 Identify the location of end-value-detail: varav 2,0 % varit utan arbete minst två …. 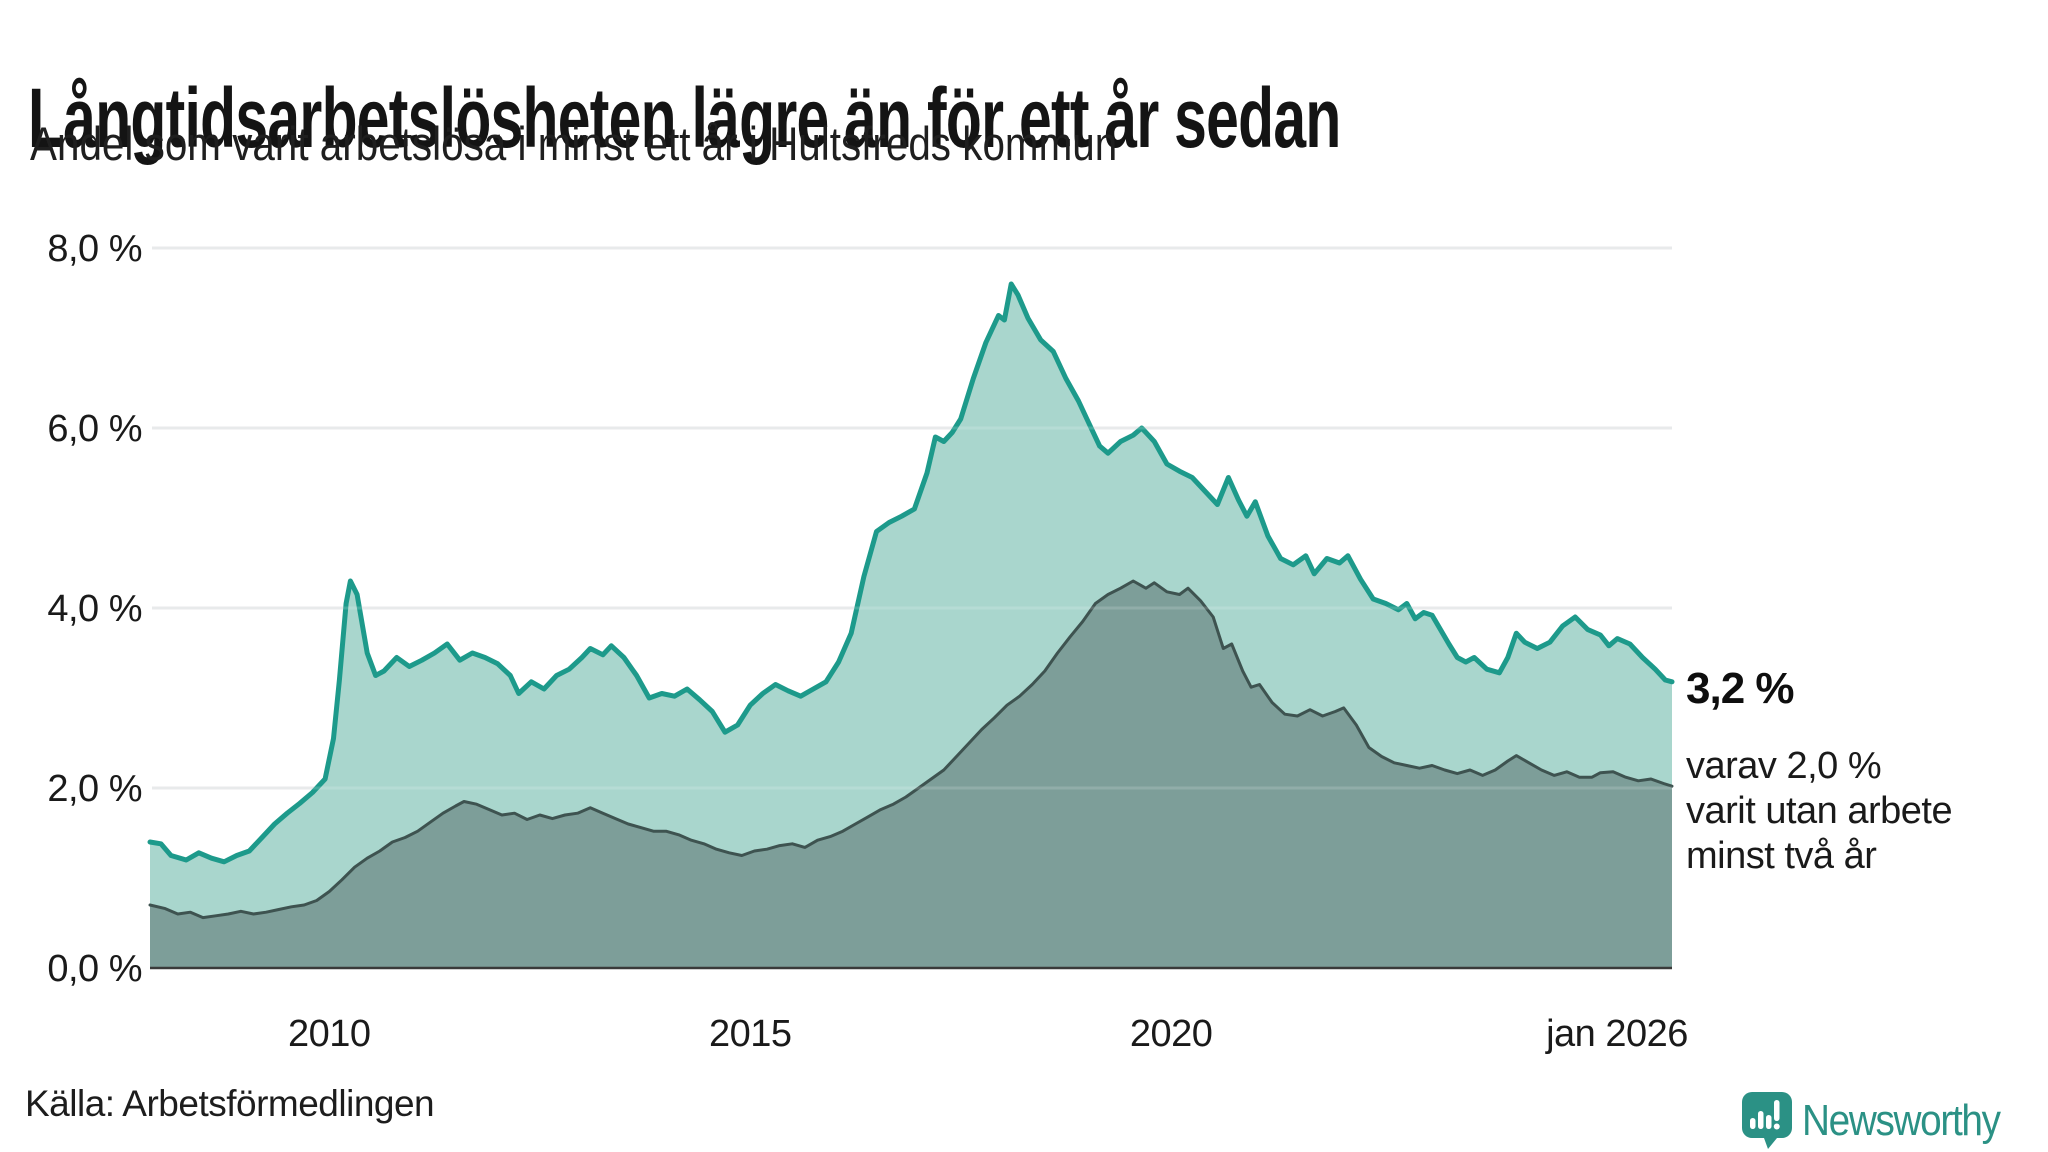
(1819, 811).